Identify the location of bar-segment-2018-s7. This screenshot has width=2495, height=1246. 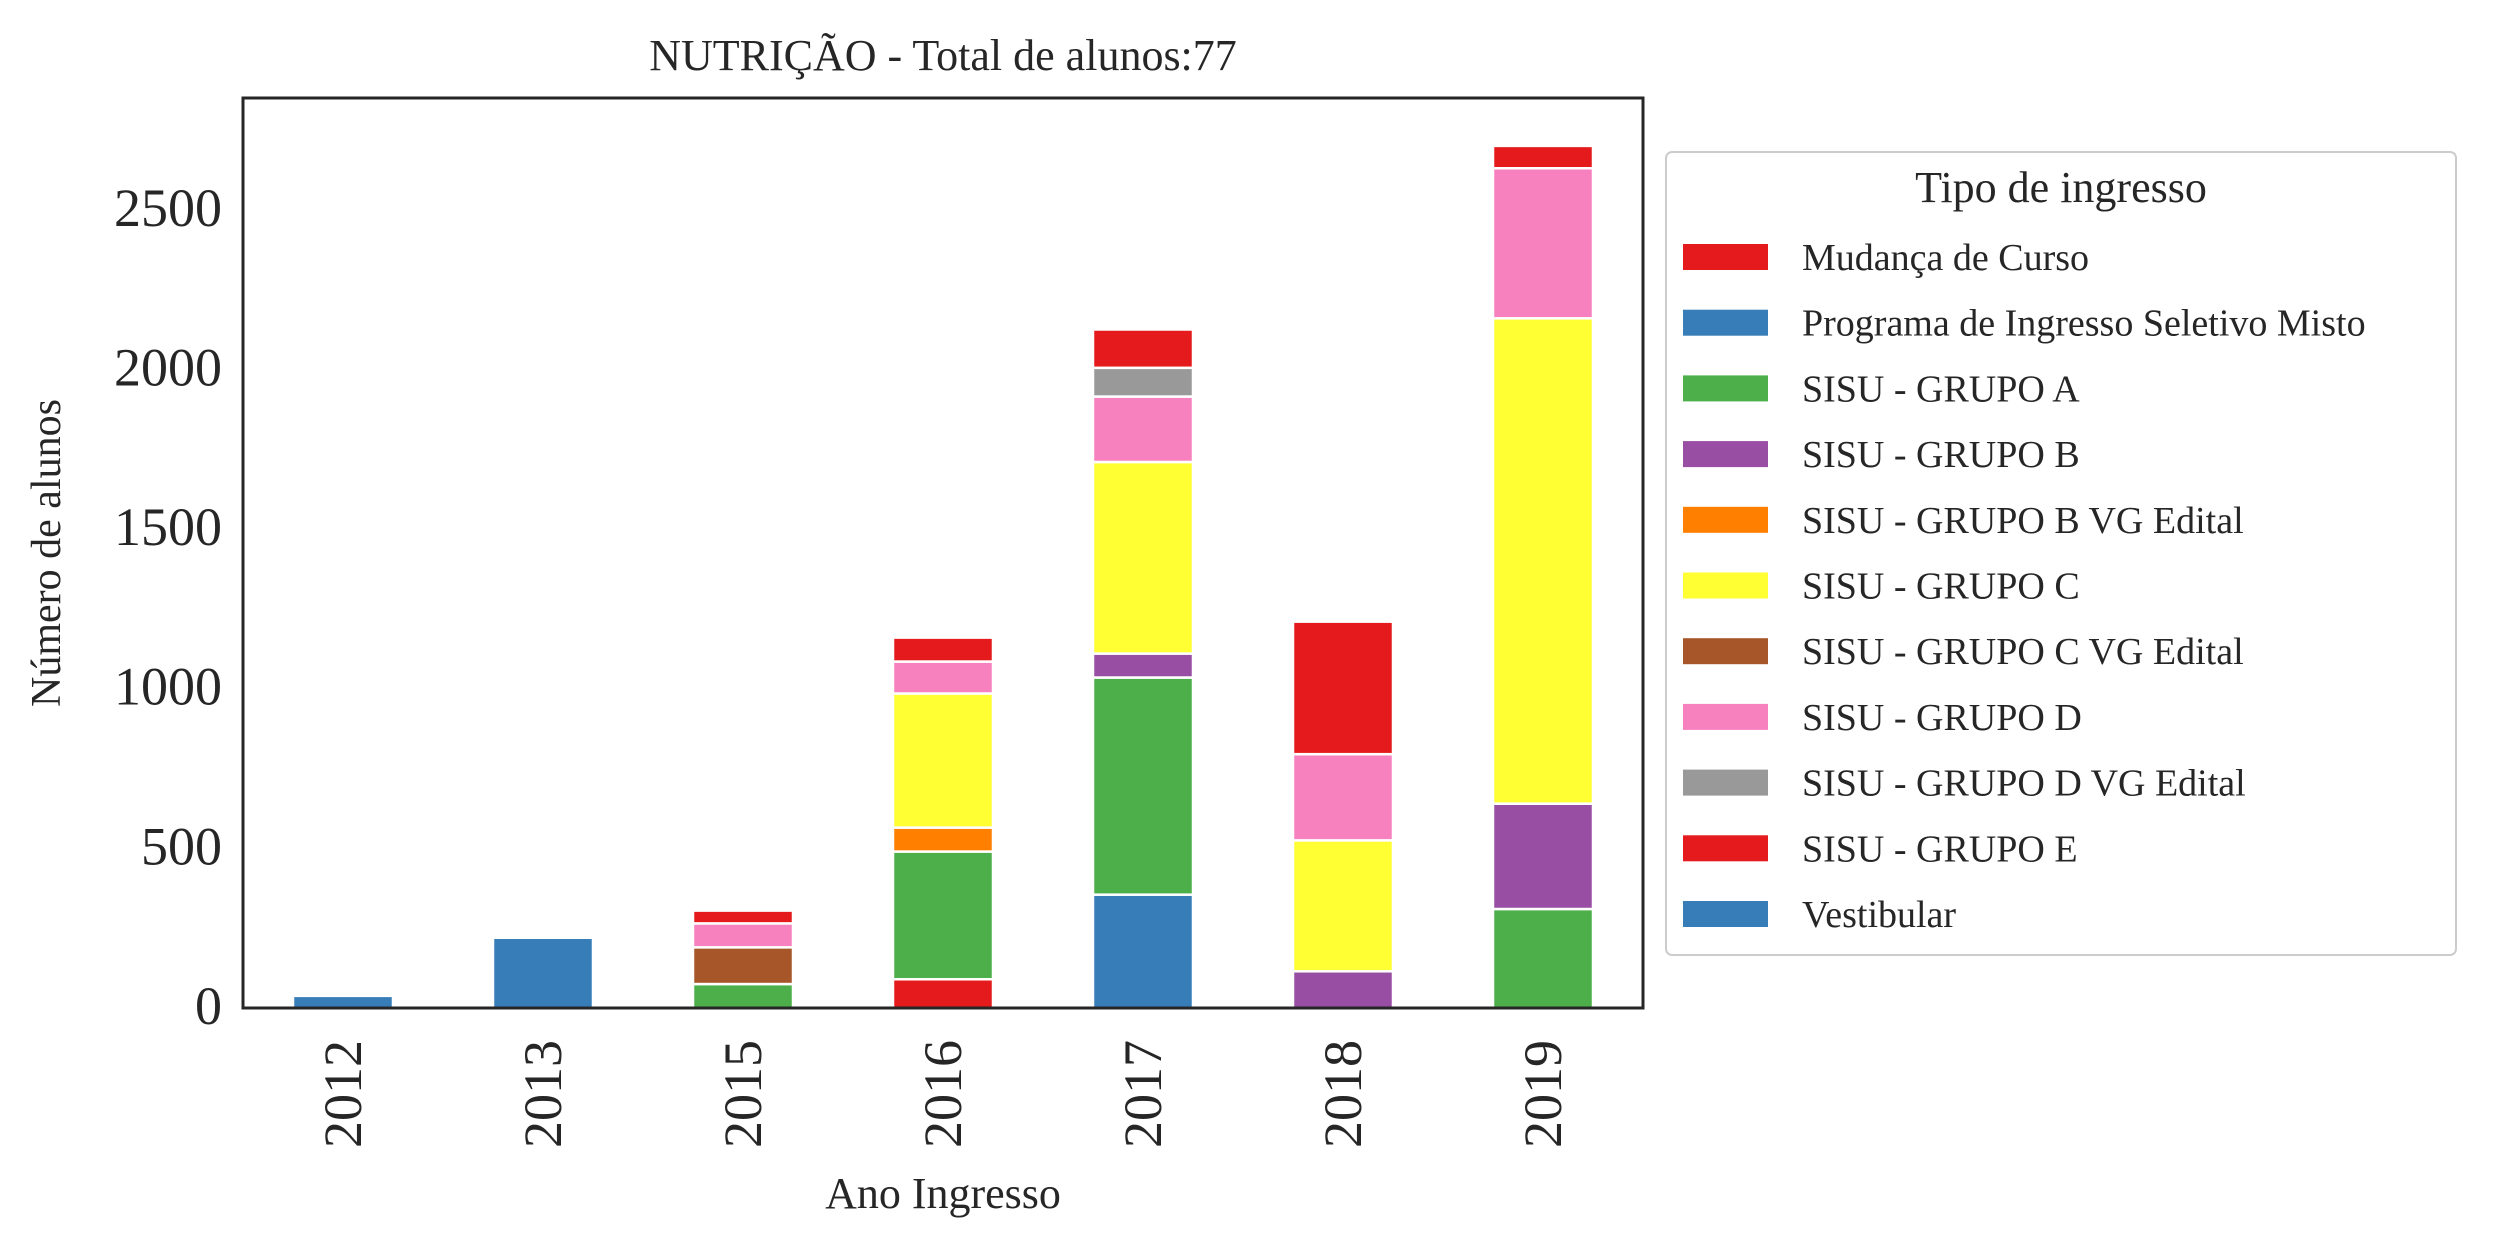
(1343, 797).